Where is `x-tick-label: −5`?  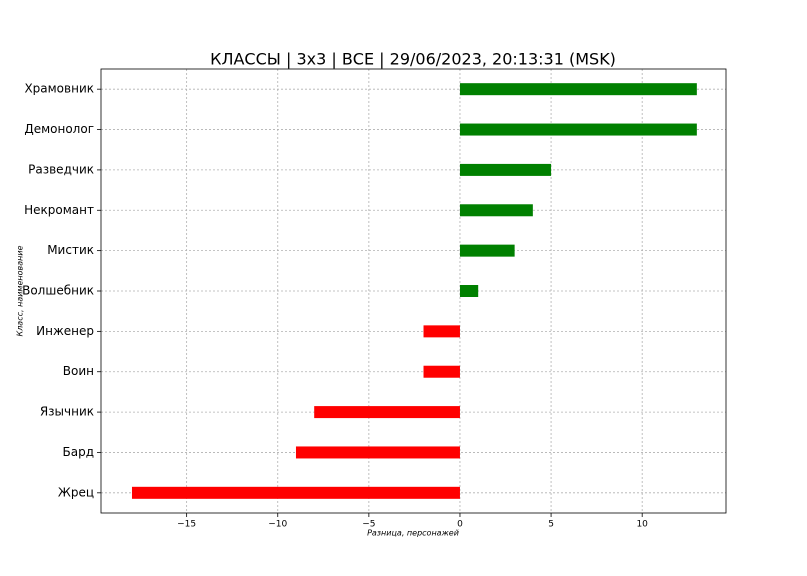 x-tick-label: −5 is located at coordinates (368, 525).